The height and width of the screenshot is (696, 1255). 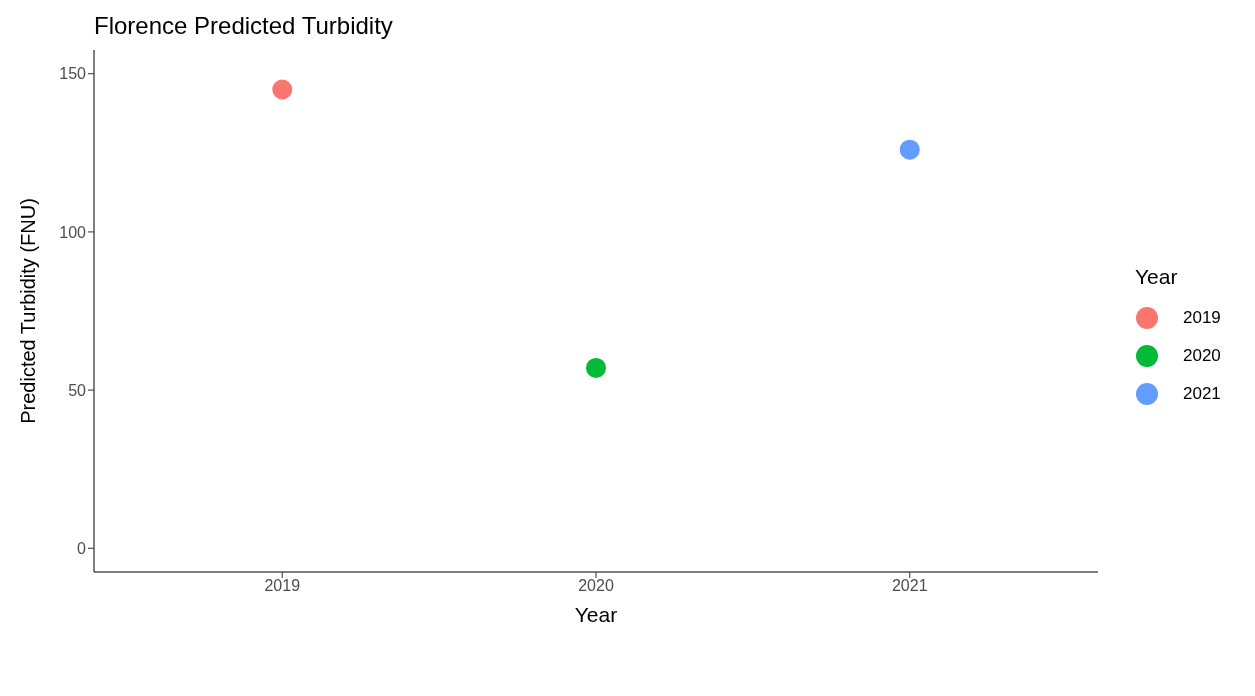 What do you see at coordinates (73, 74) in the screenshot?
I see `y-tick-label: 150` at bounding box center [73, 74].